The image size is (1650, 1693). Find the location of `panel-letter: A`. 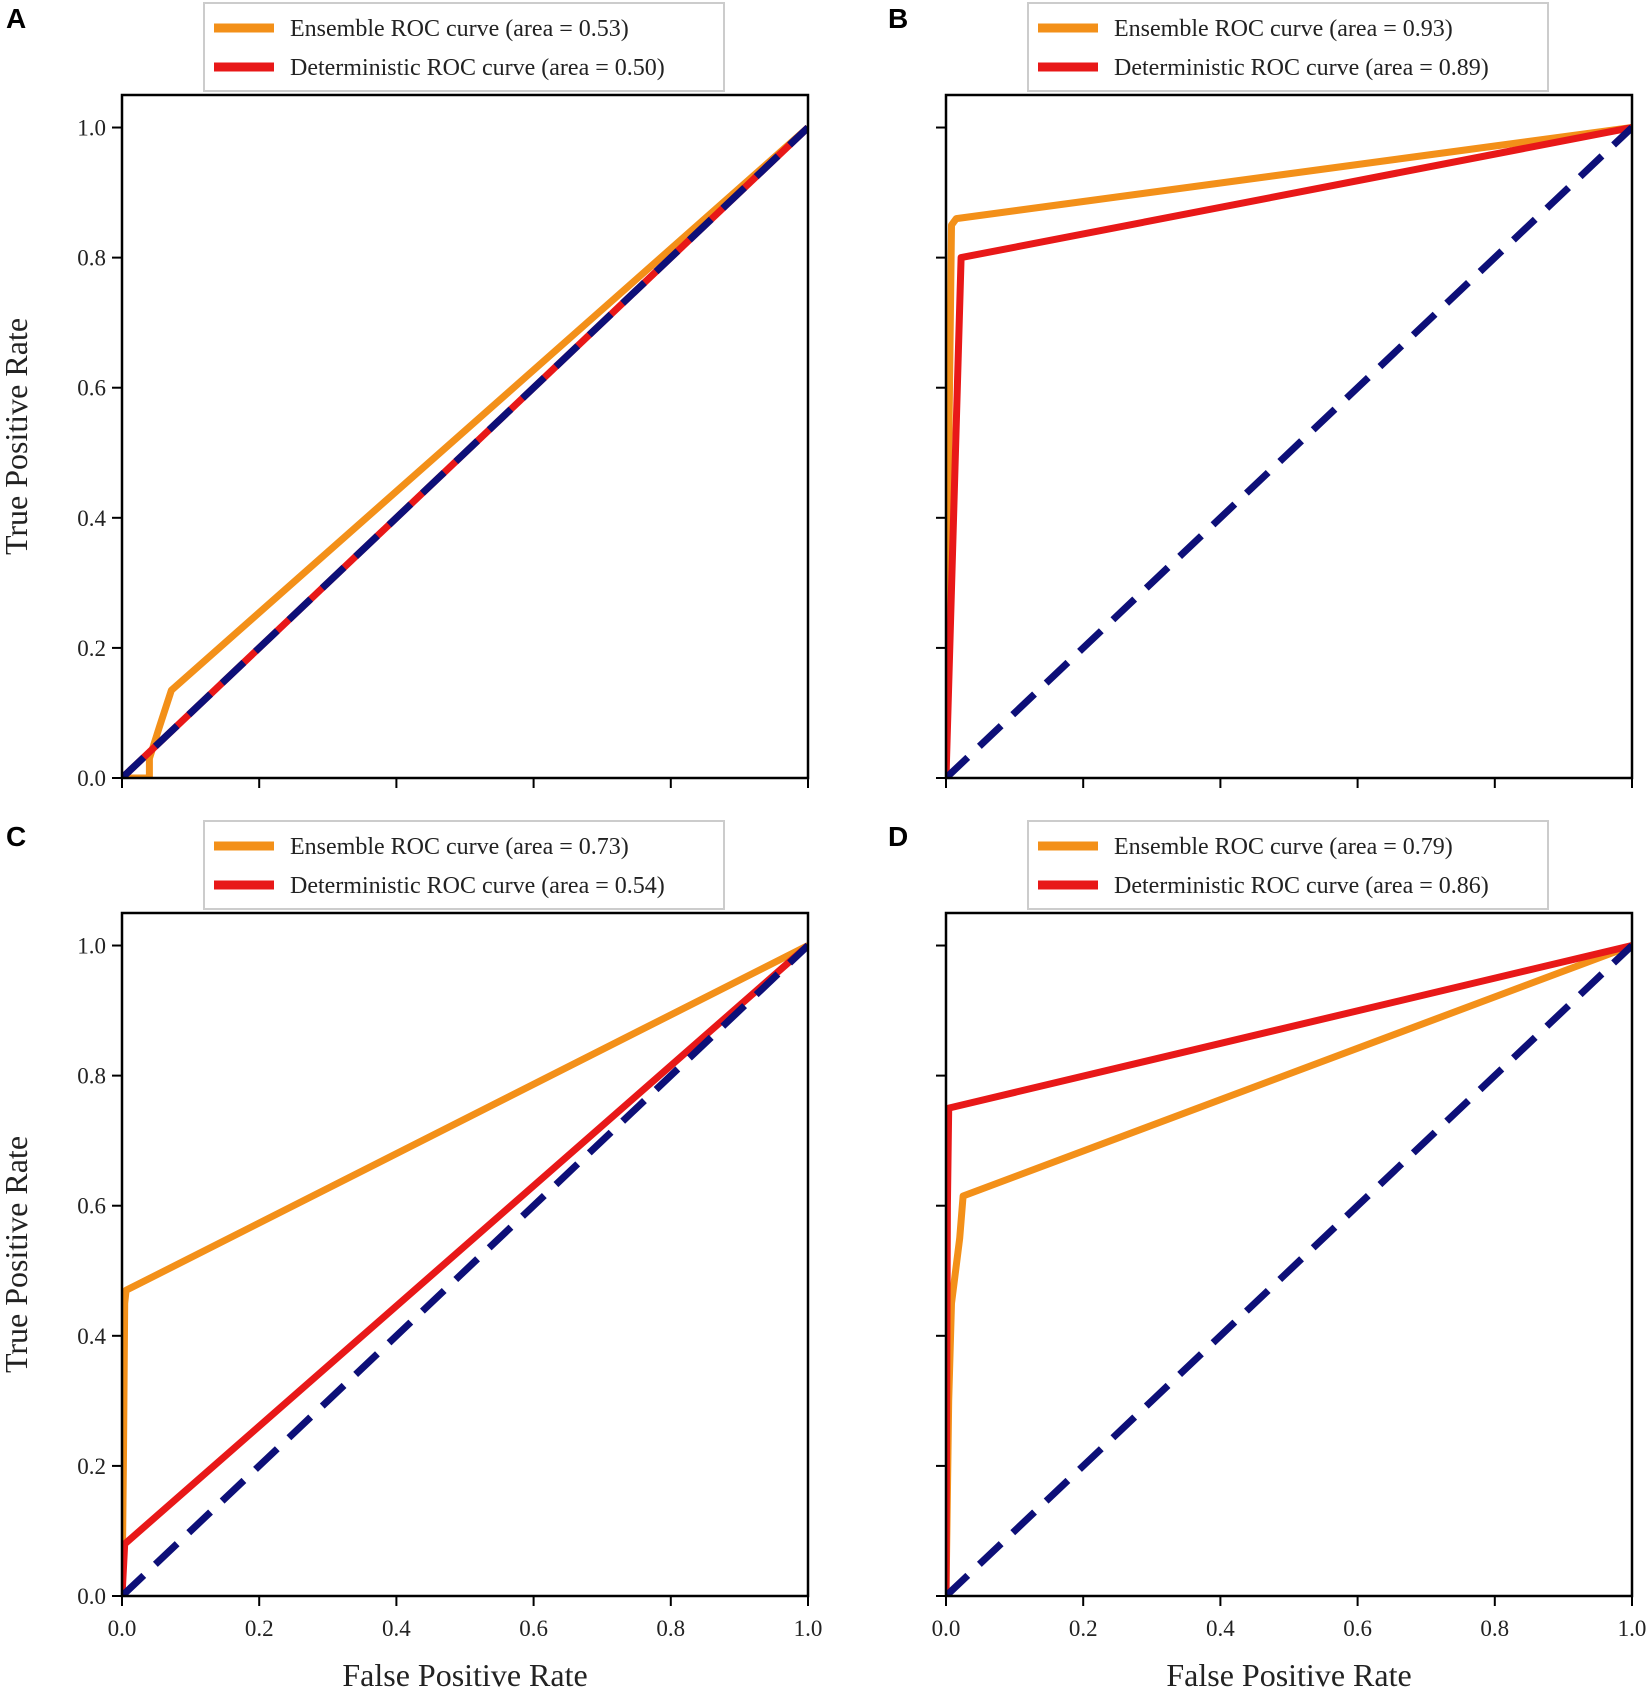

panel-letter: A is located at coordinates (16, 18).